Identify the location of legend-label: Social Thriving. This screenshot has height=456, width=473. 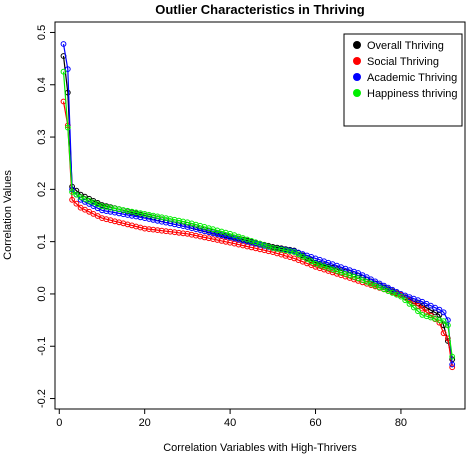
(403, 62).